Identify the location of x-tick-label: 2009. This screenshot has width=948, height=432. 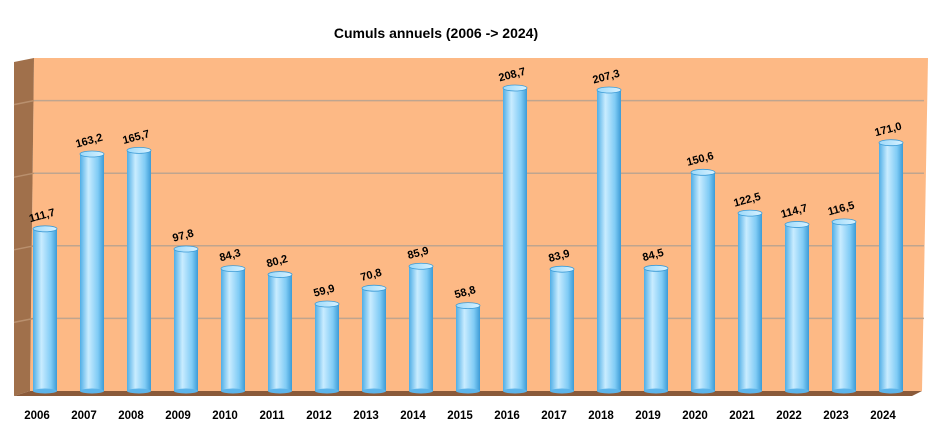
(178, 416).